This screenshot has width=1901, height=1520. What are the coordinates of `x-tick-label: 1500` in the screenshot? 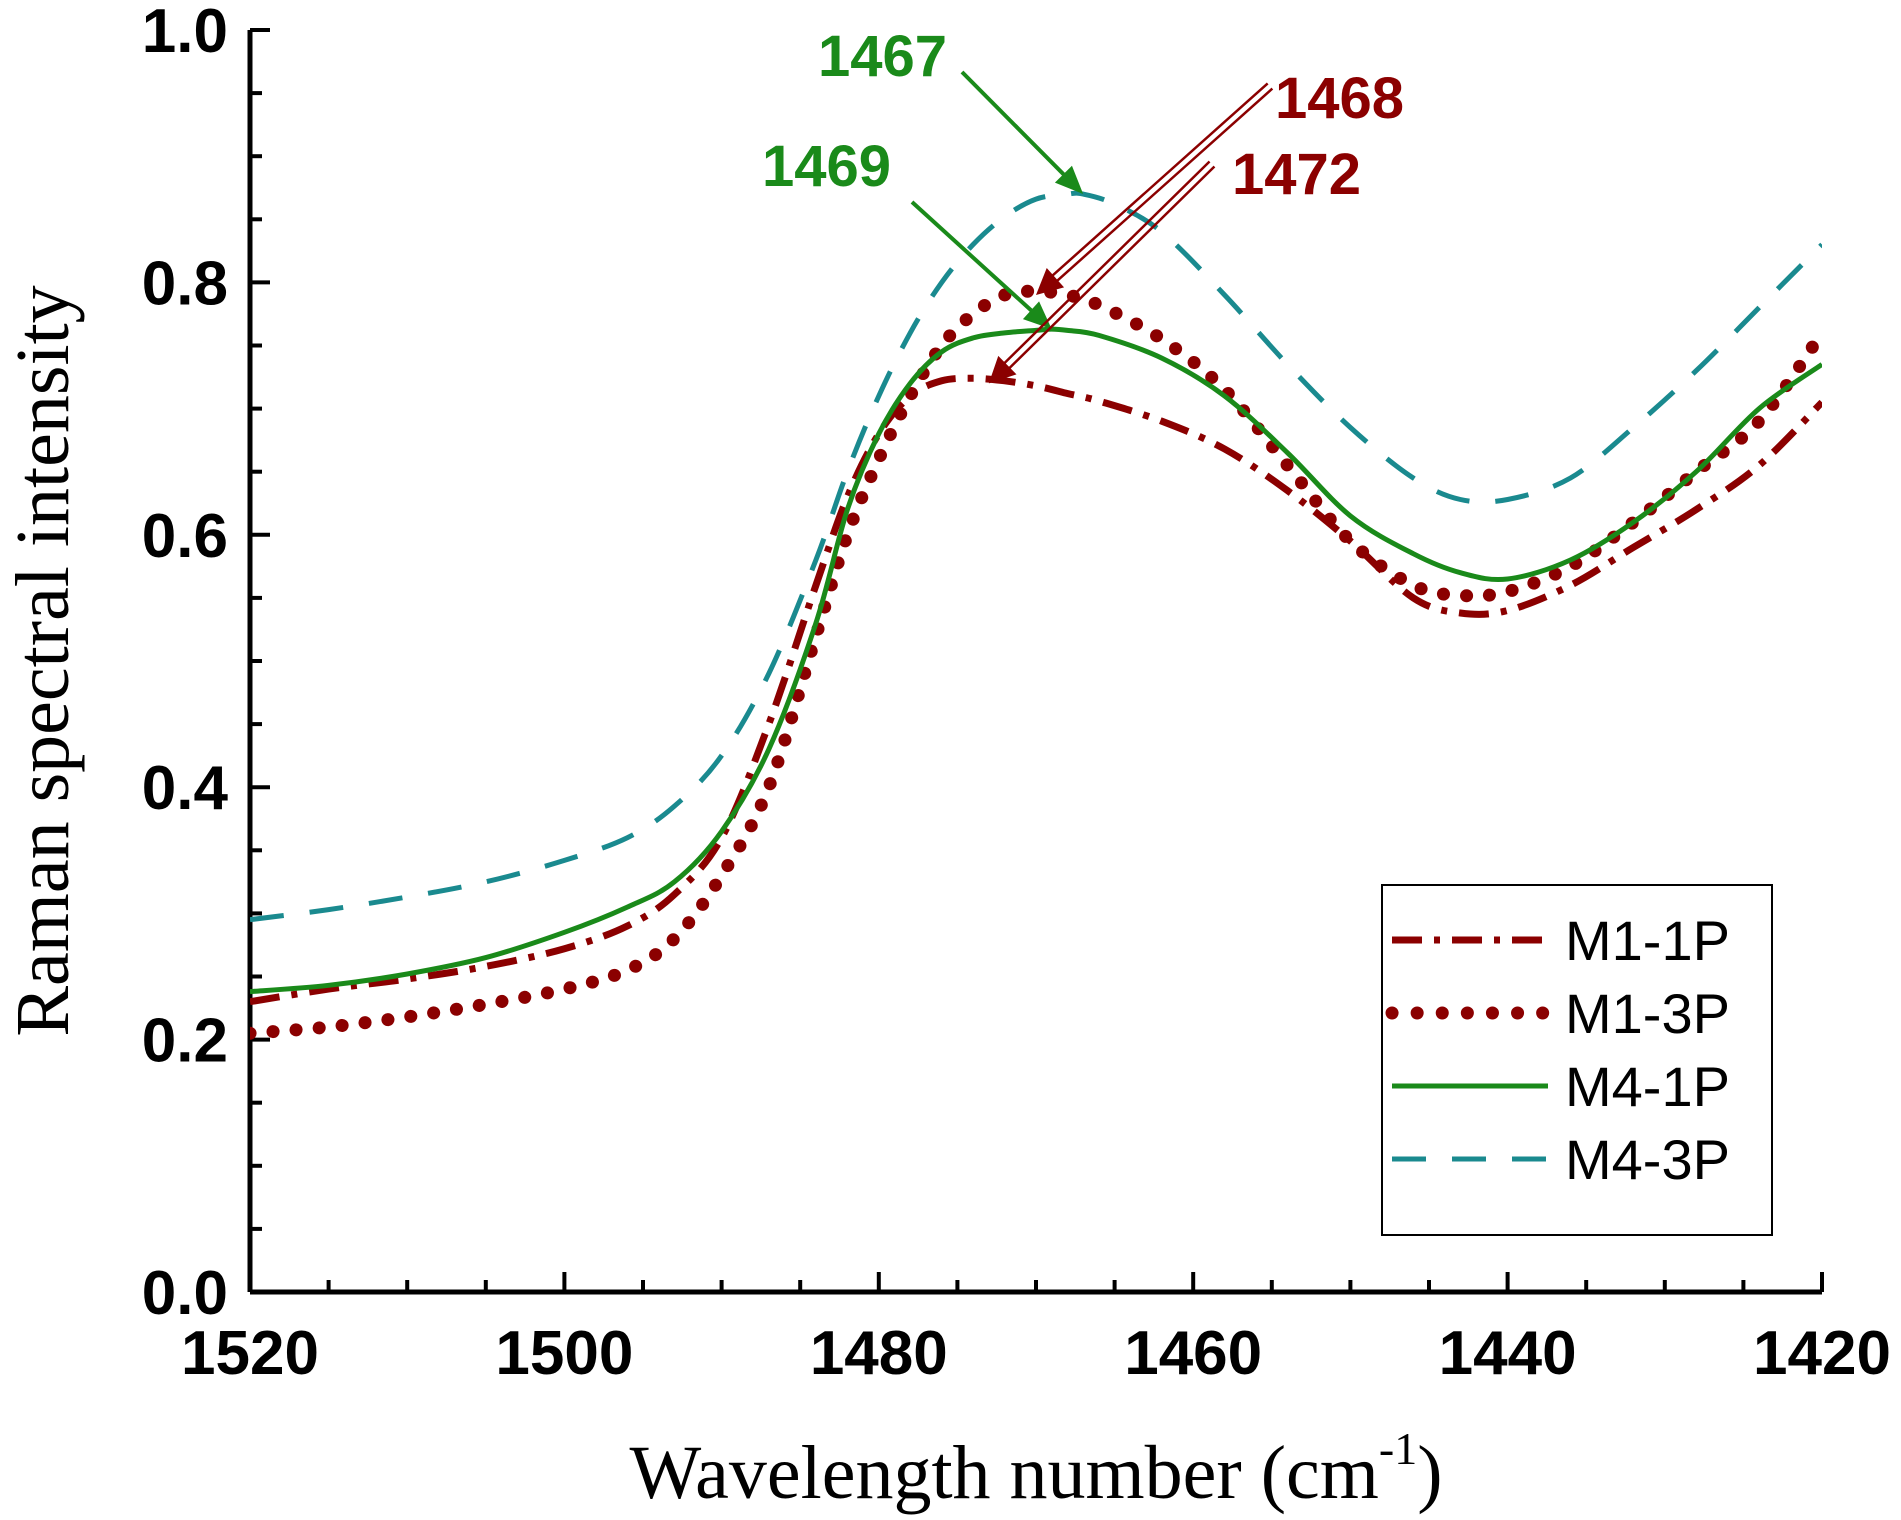 It's located at (564, 1353).